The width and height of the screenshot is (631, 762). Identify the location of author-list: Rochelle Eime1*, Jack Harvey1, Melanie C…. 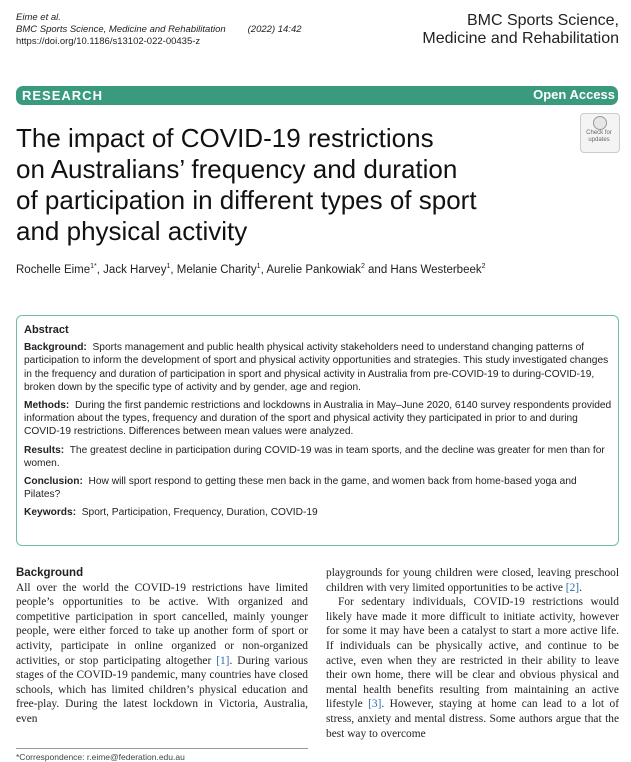
(251, 269).